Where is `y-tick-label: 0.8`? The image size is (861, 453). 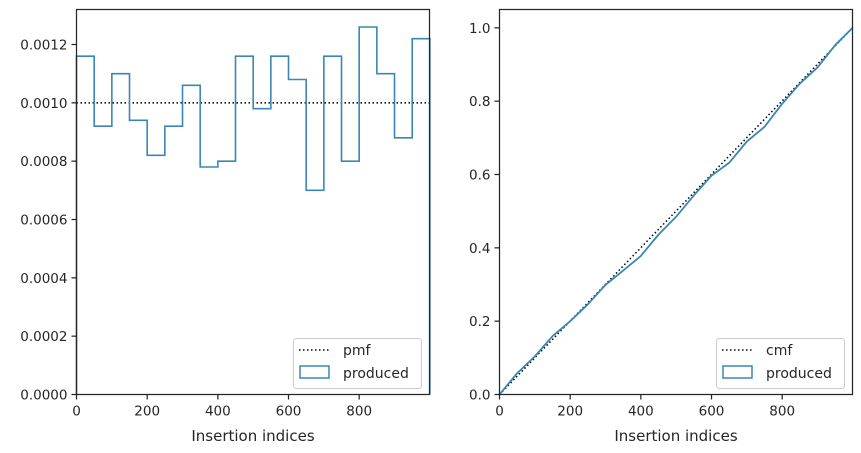
y-tick-label: 0.8 is located at coordinates (479, 102).